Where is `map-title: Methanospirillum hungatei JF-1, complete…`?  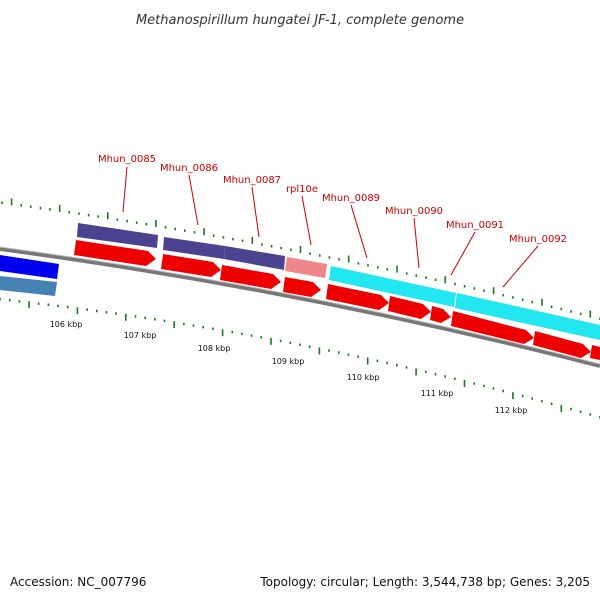 map-title: Methanospirillum hungatei JF-1, complete… is located at coordinates (300, 20).